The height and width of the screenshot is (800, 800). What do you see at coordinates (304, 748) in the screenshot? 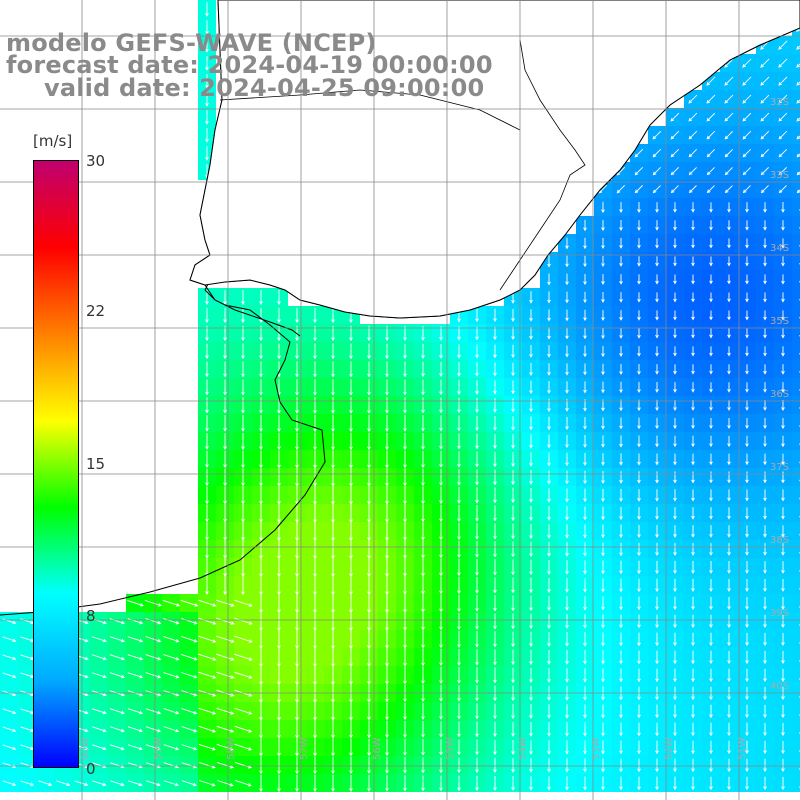
I see `lon-label: 57W` at bounding box center [304, 748].